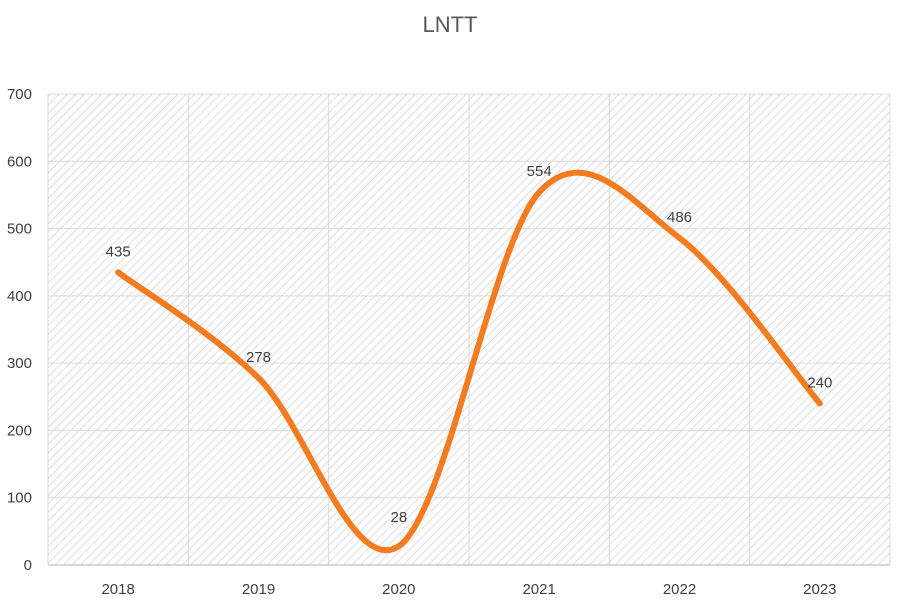 This screenshot has width=900, height=610. I want to click on x-tick-label: 2018, so click(117, 589).